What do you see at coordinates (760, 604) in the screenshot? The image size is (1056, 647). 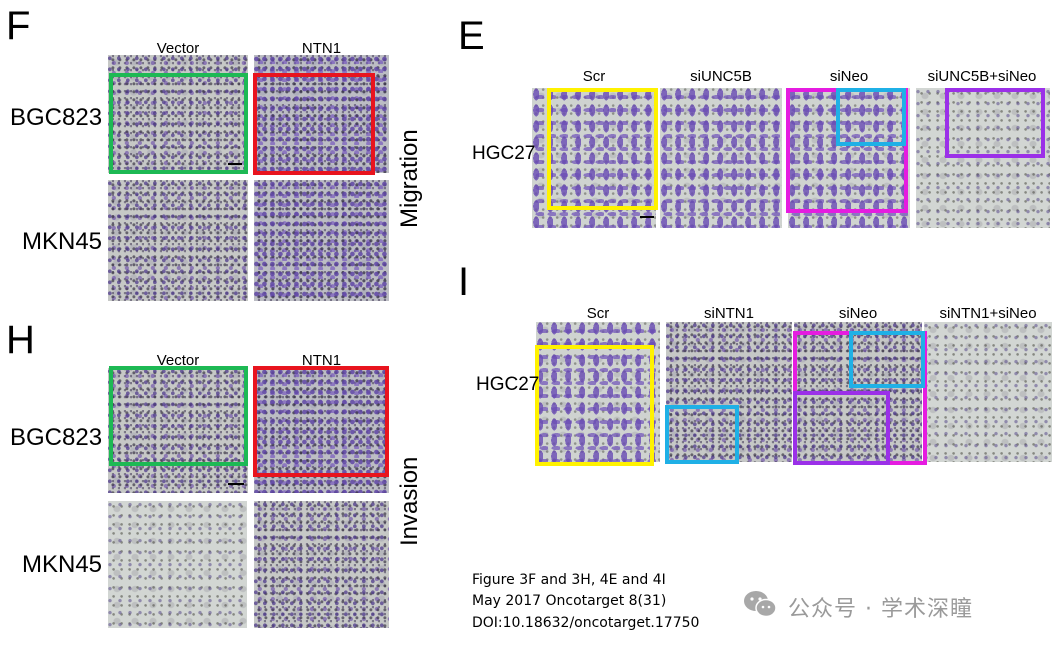 I see `wechat-icon` at bounding box center [760, 604].